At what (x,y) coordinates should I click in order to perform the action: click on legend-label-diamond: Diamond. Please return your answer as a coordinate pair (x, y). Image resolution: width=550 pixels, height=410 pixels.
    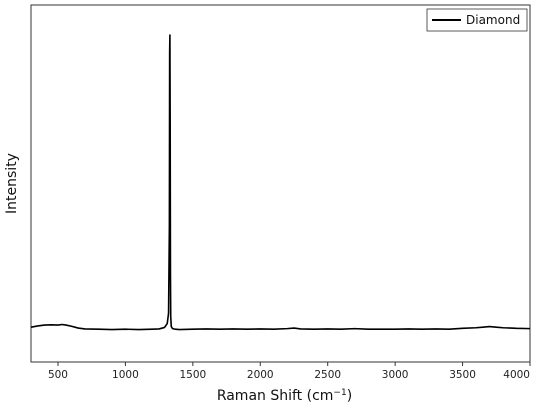
    Looking at the image, I should click on (493, 20).